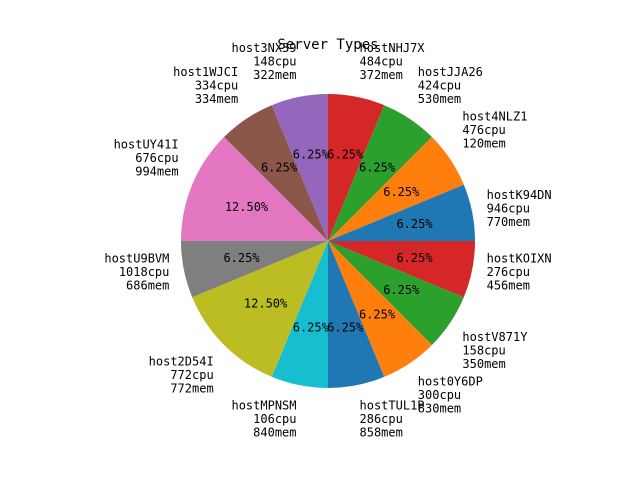 The width and height of the screenshot is (640, 480). What do you see at coordinates (241, 258) in the screenshot?
I see `pct-label-hostu9bvm: 6.25%` at bounding box center [241, 258].